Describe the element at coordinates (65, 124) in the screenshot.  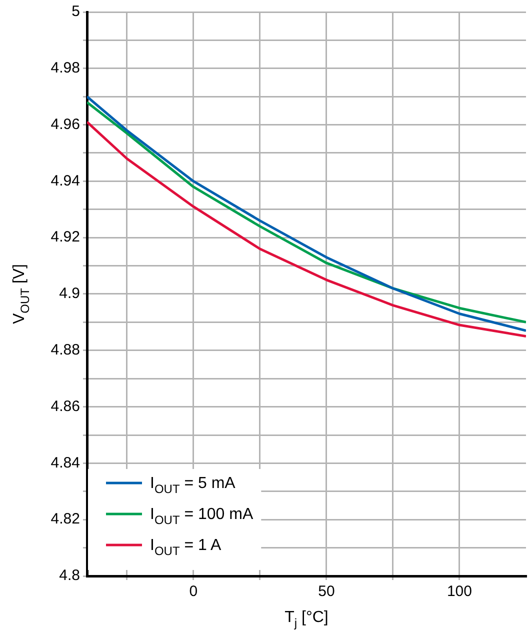
I see `y-tick-label: 4.96` at that location.